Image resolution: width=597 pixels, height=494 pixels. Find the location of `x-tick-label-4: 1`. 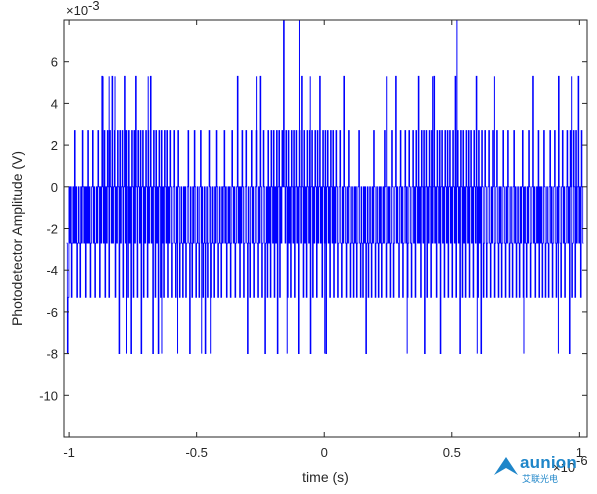

x-tick-label-4: 1 is located at coordinates (579, 452).